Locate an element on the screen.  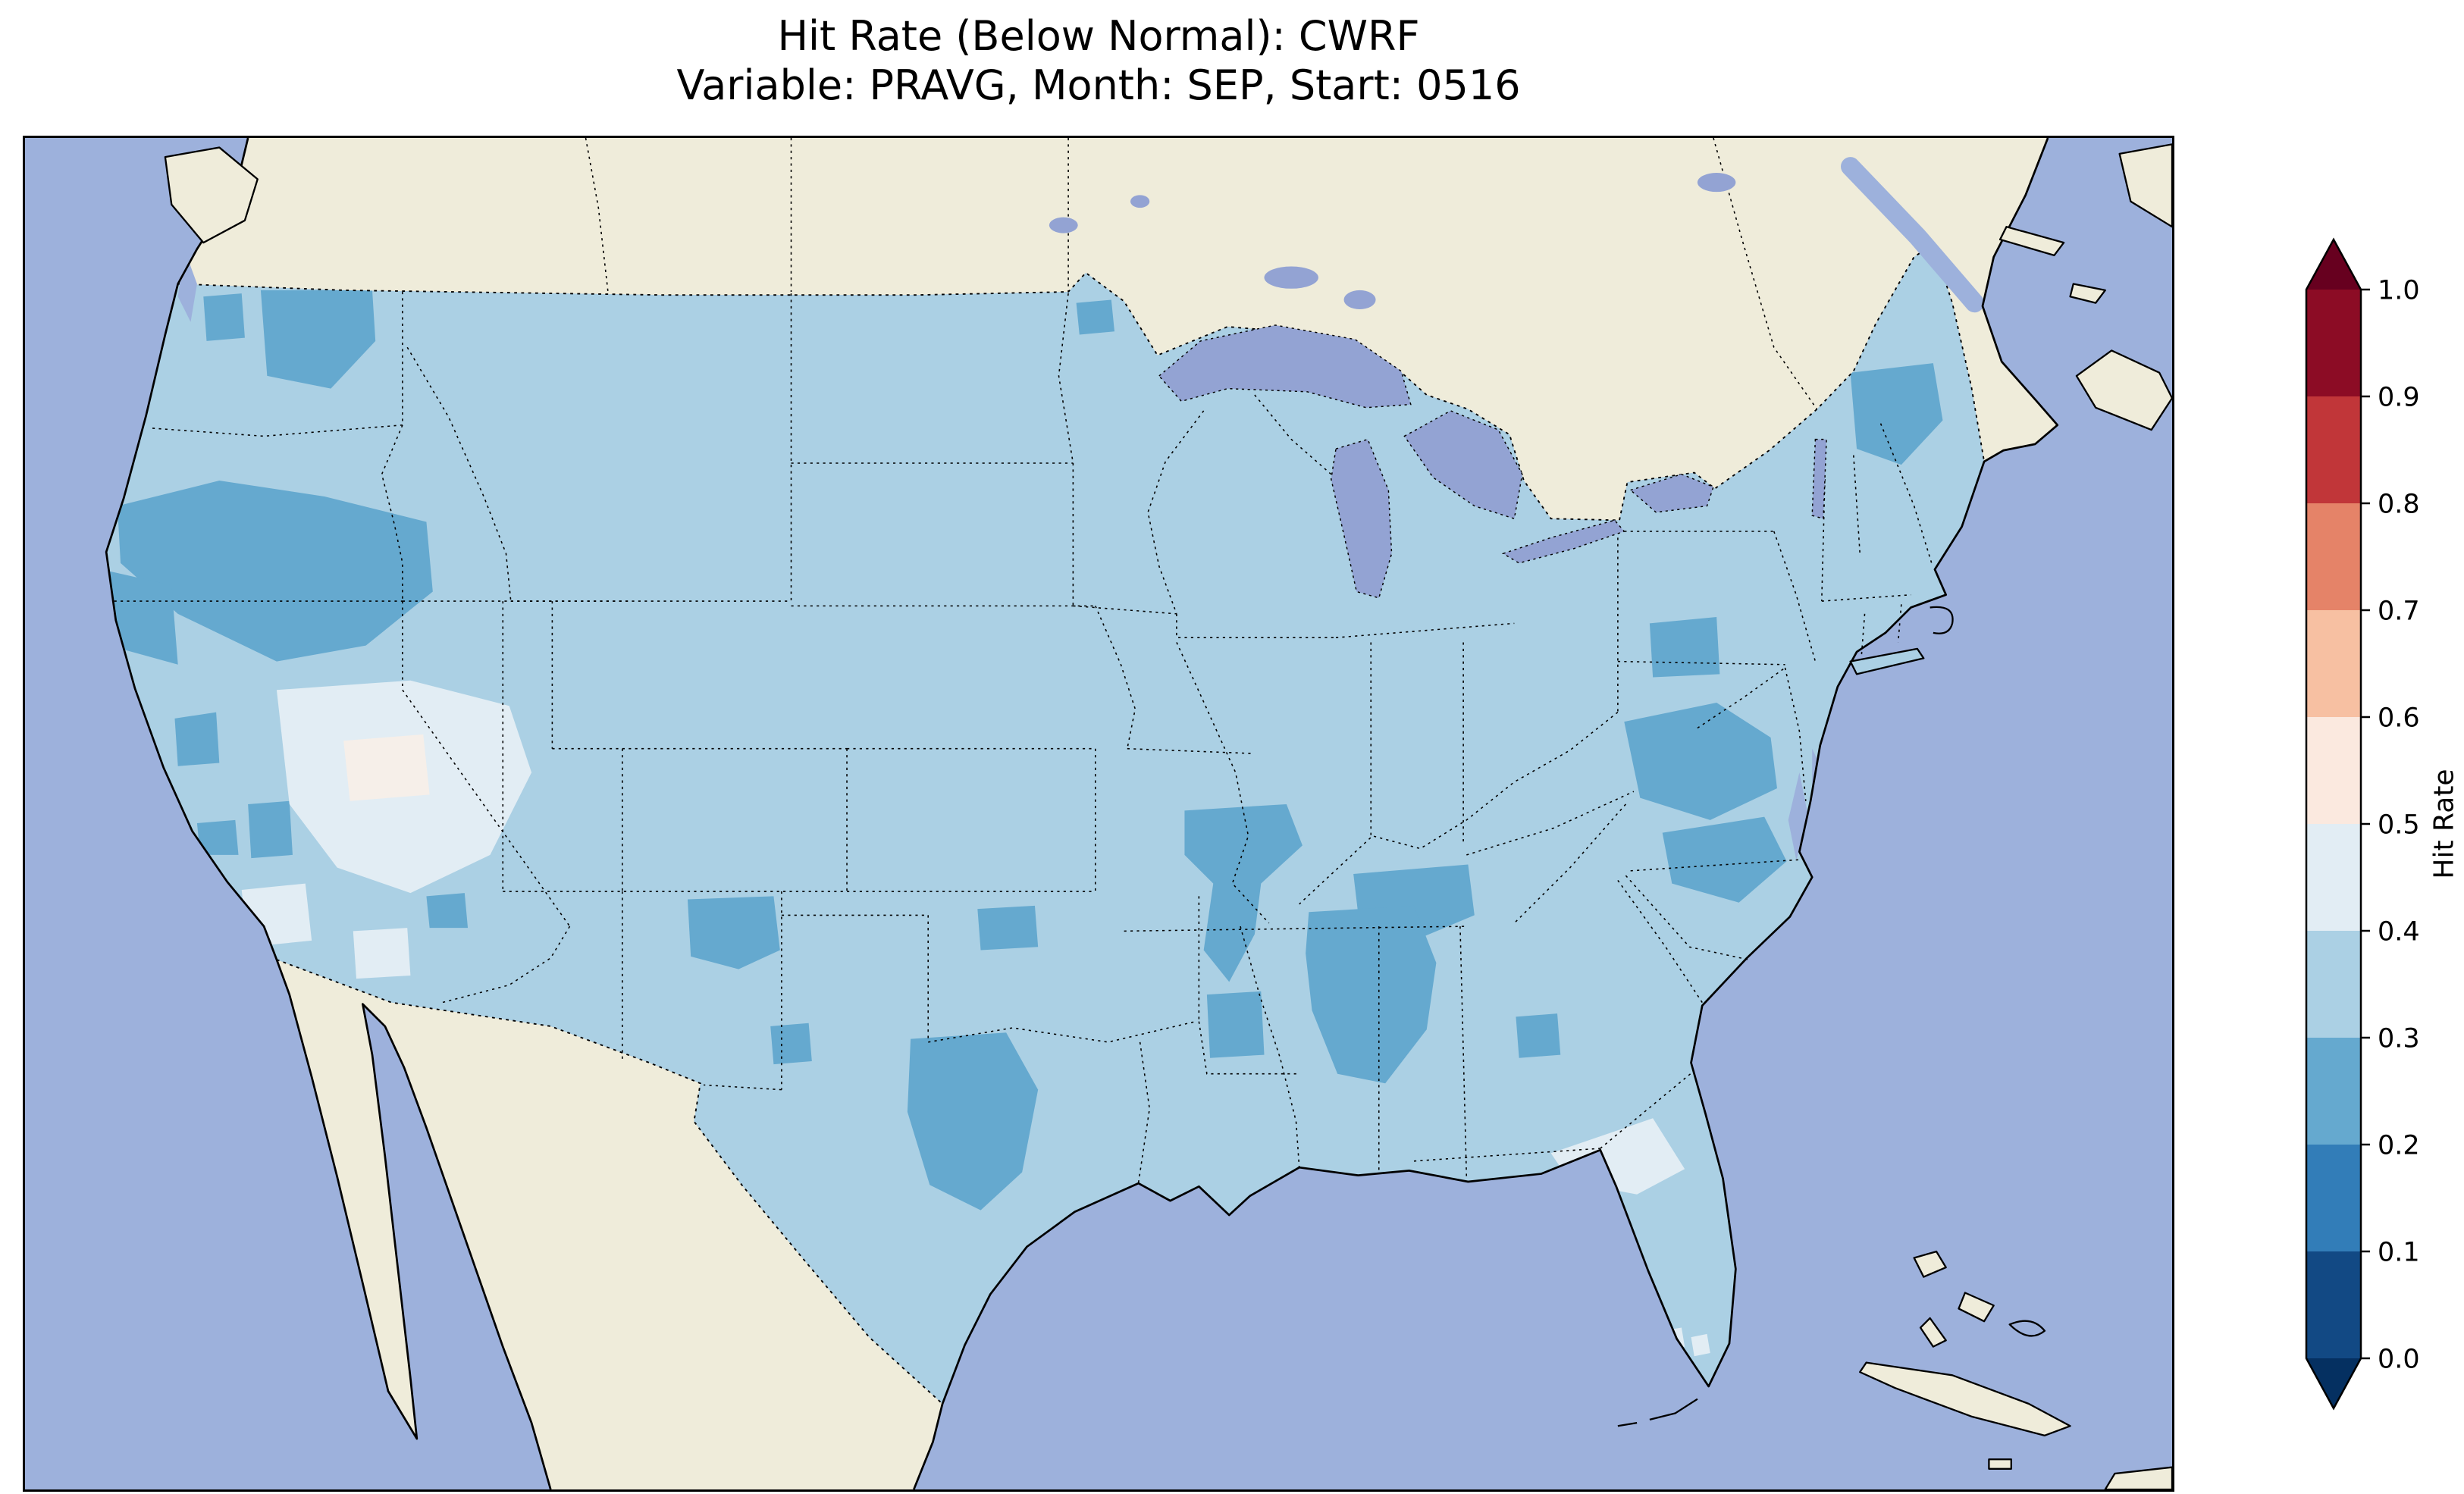
patch-western-pennsylvania is located at coordinates (1685, 647).